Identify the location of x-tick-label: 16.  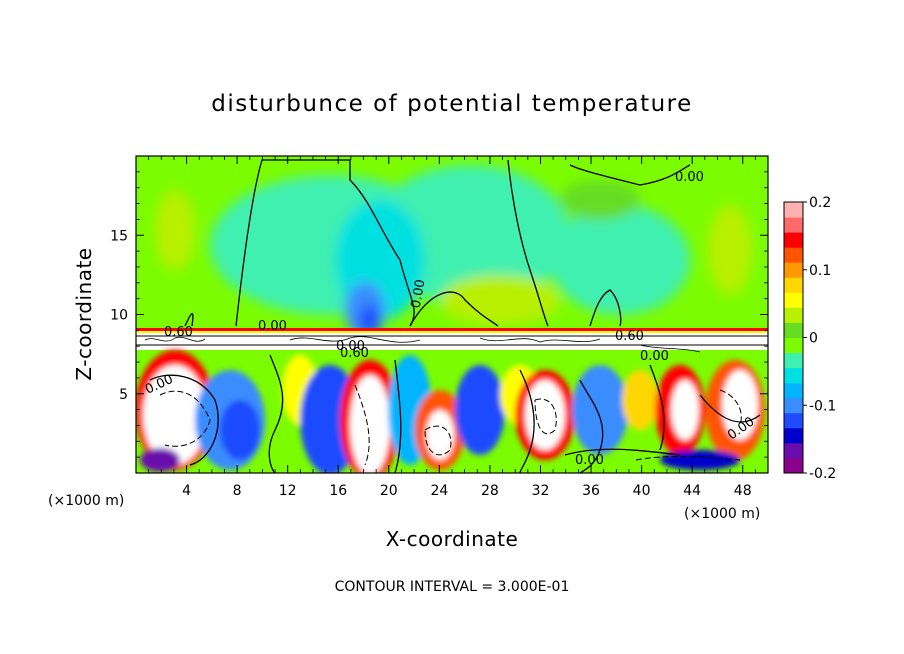
(338, 491).